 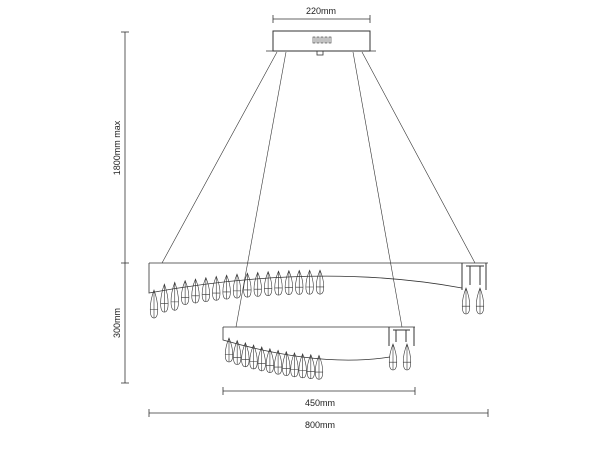 What do you see at coordinates (125, 207) in the screenshot?
I see `height-dimension` at bounding box center [125, 207].